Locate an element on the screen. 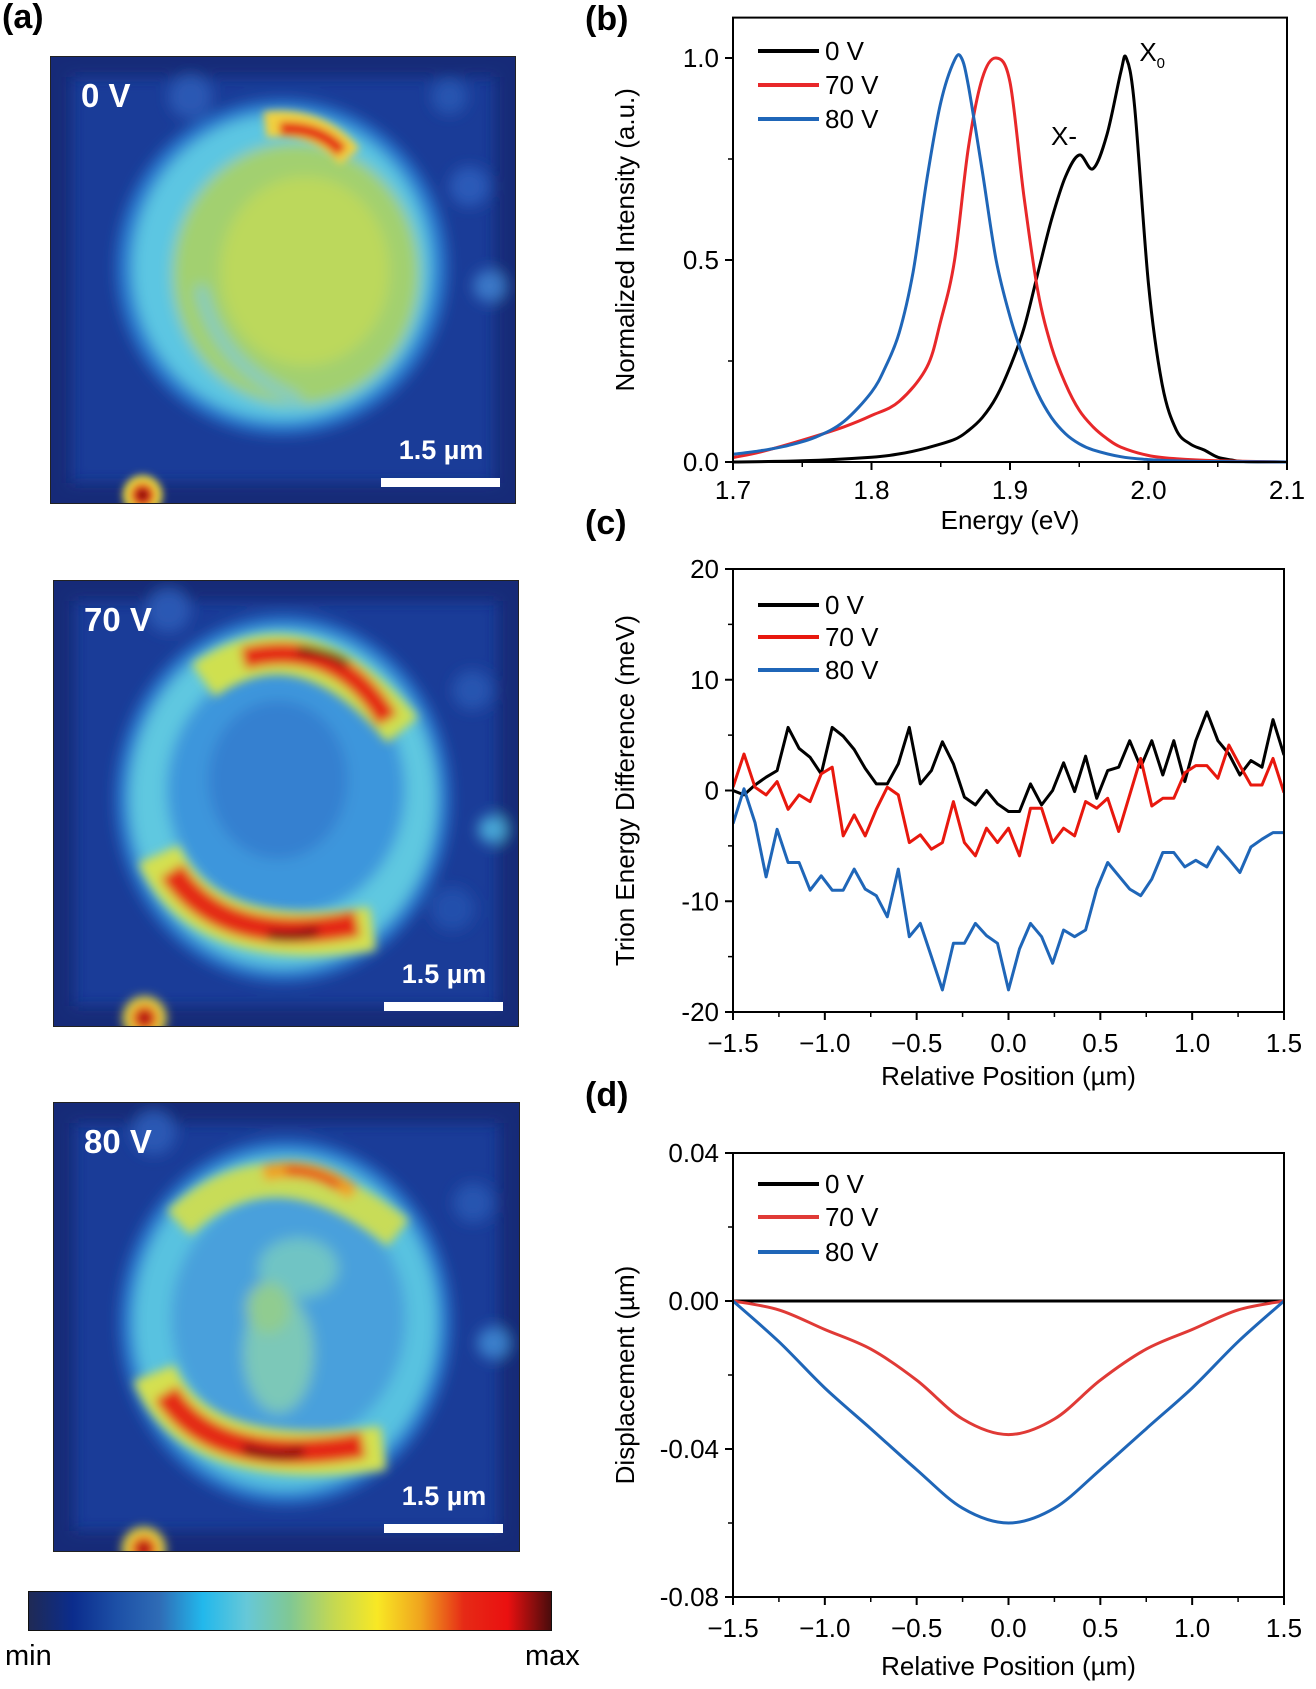 Image resolution: width=1316 pixels, height=1689 pixels. peak-annotation: X- is located at coordinates (1064, 136).